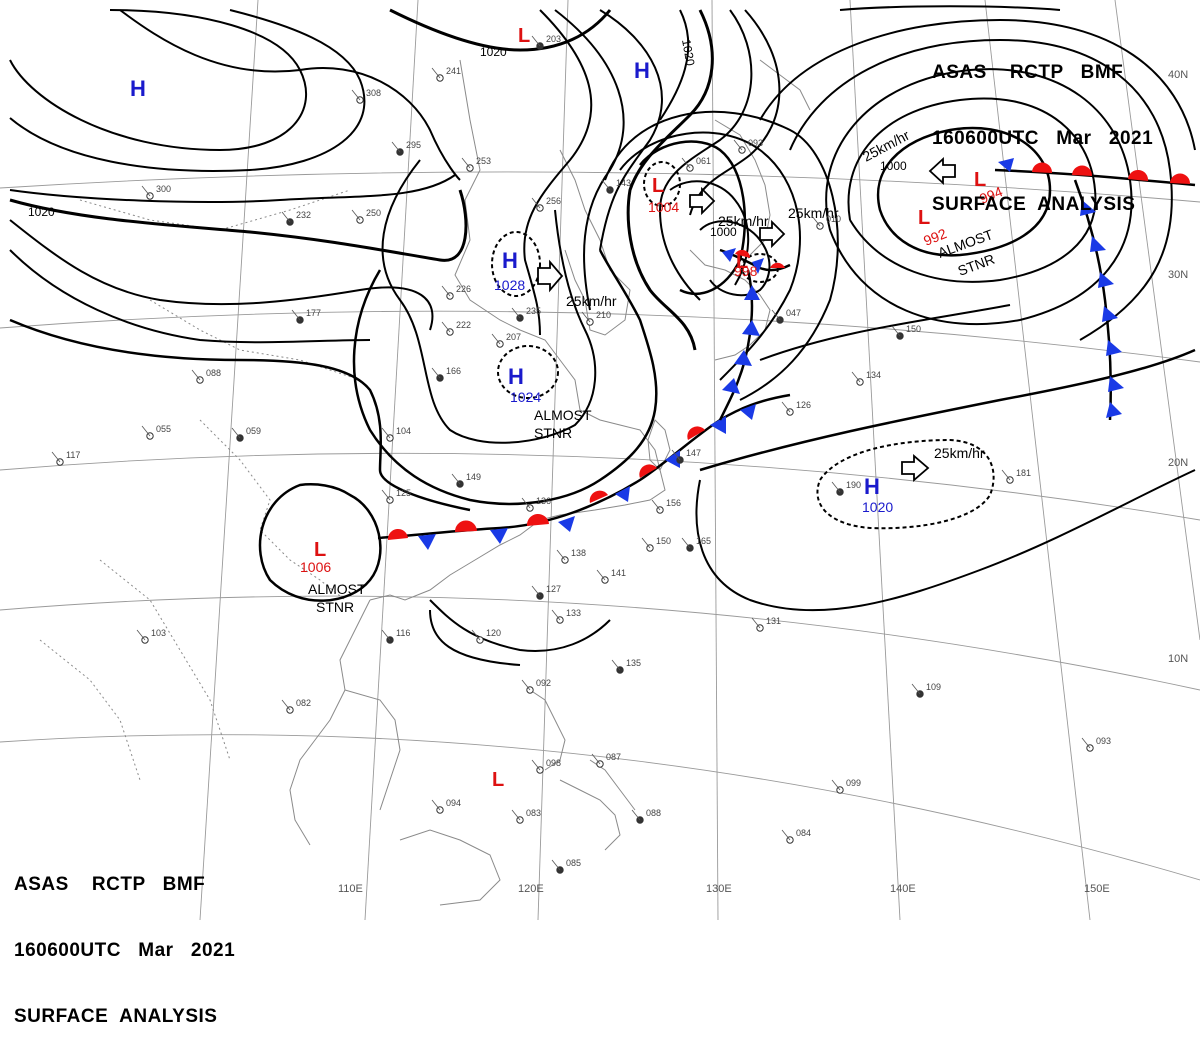 The image size is (1200, 1050). I want to click on high-value-1024: 1024, so click(525, 397).